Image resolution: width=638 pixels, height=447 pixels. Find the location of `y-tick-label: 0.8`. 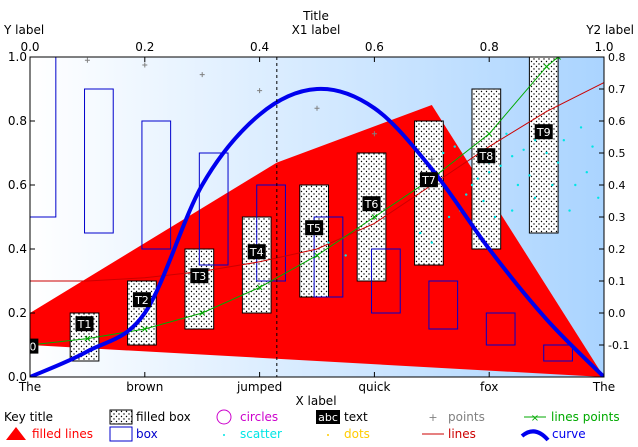

y-tick-label: 0.8 is located at coordinates (17, 121).